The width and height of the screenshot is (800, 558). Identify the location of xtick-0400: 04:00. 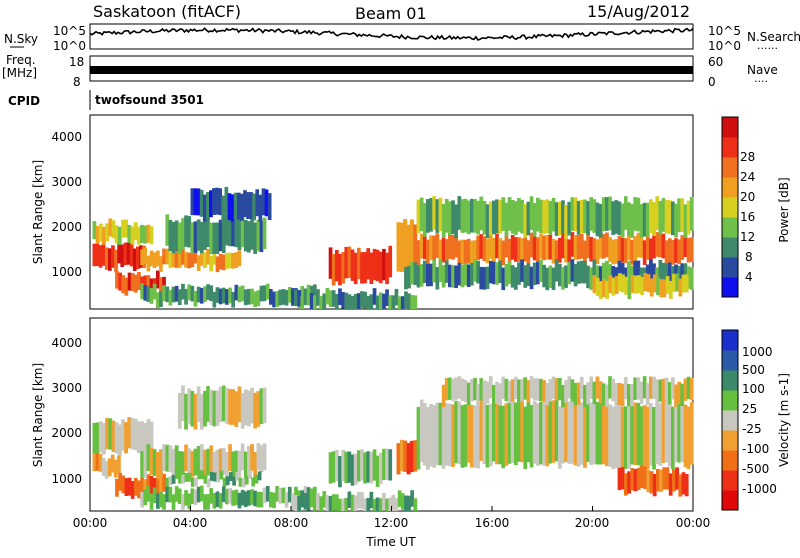
(190, 523).